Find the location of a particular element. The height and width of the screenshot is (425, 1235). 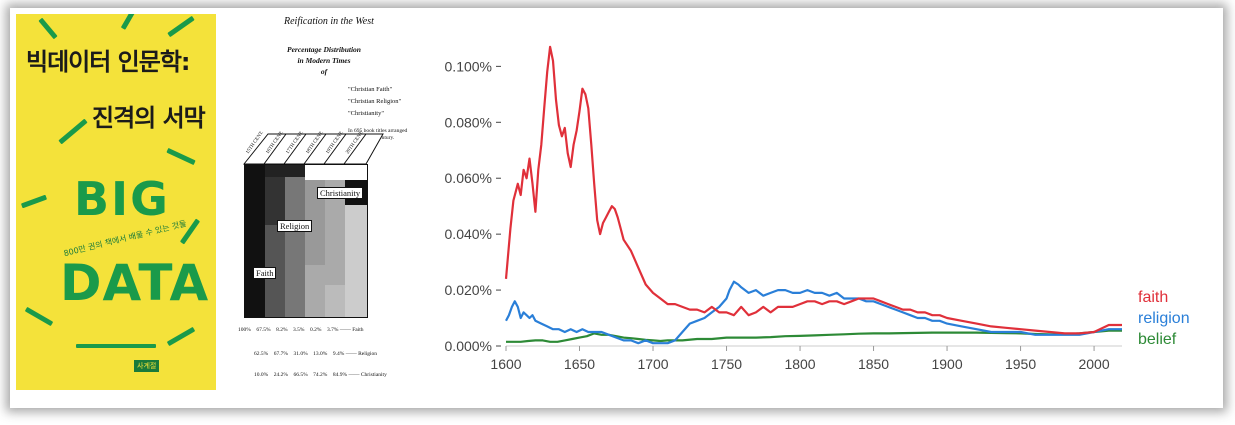

scan-cell: 24.2% is located at coordinates (280, 375).